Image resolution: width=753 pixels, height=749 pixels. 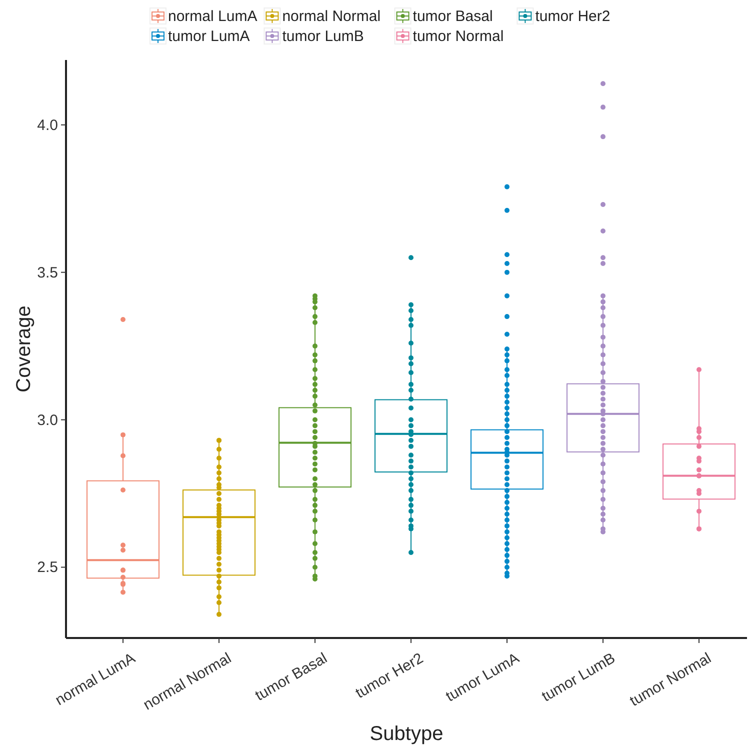 I want to click on legend-label: tumor Normal, so click(x=458, y=36).